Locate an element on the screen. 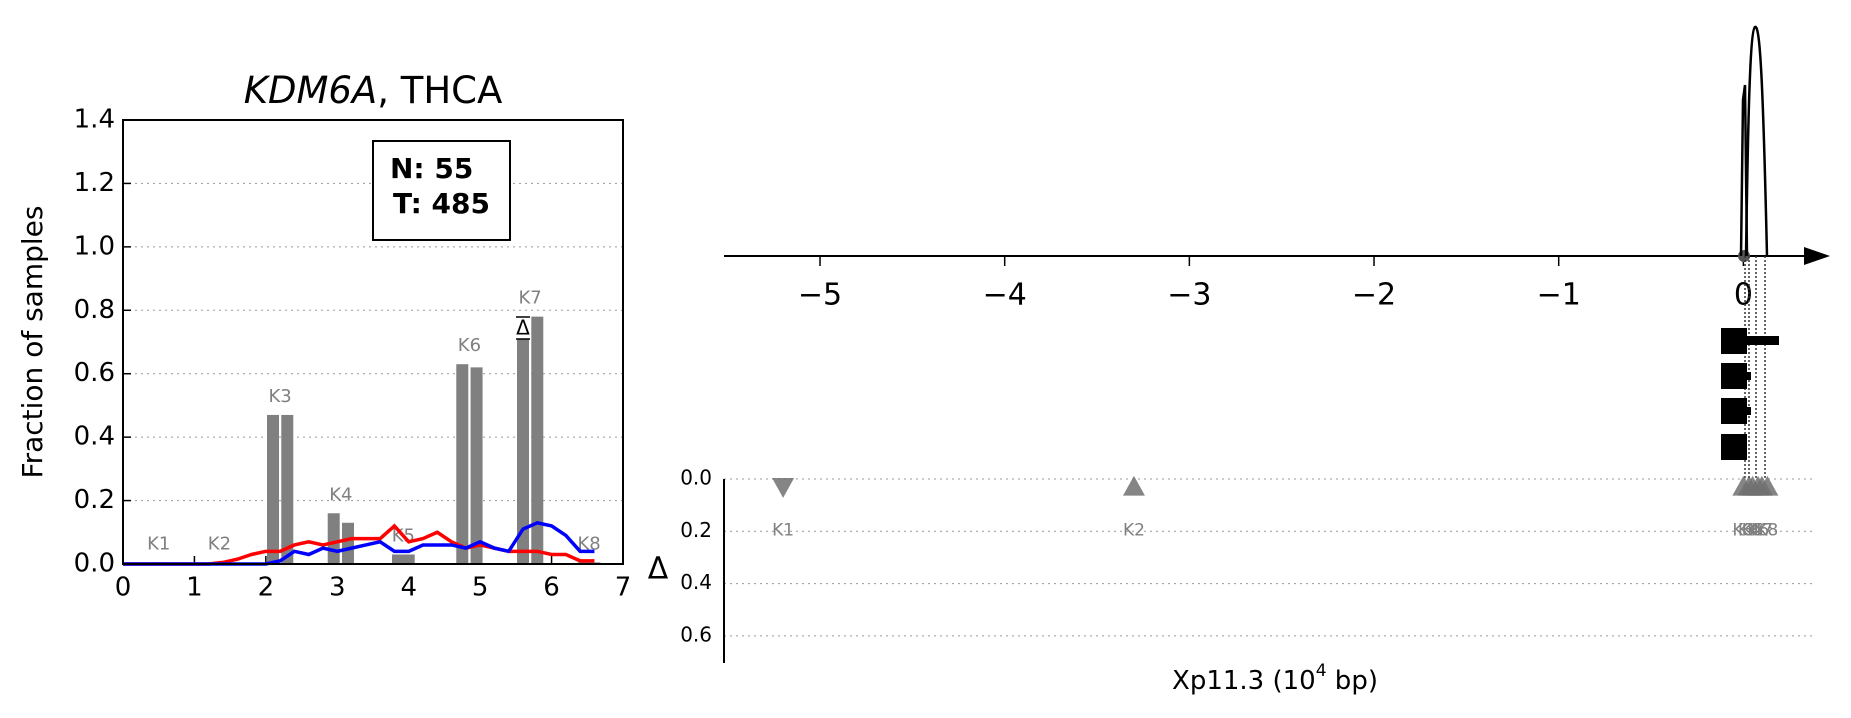  bar-group-label: K6 is located at coordinates (469, 345).